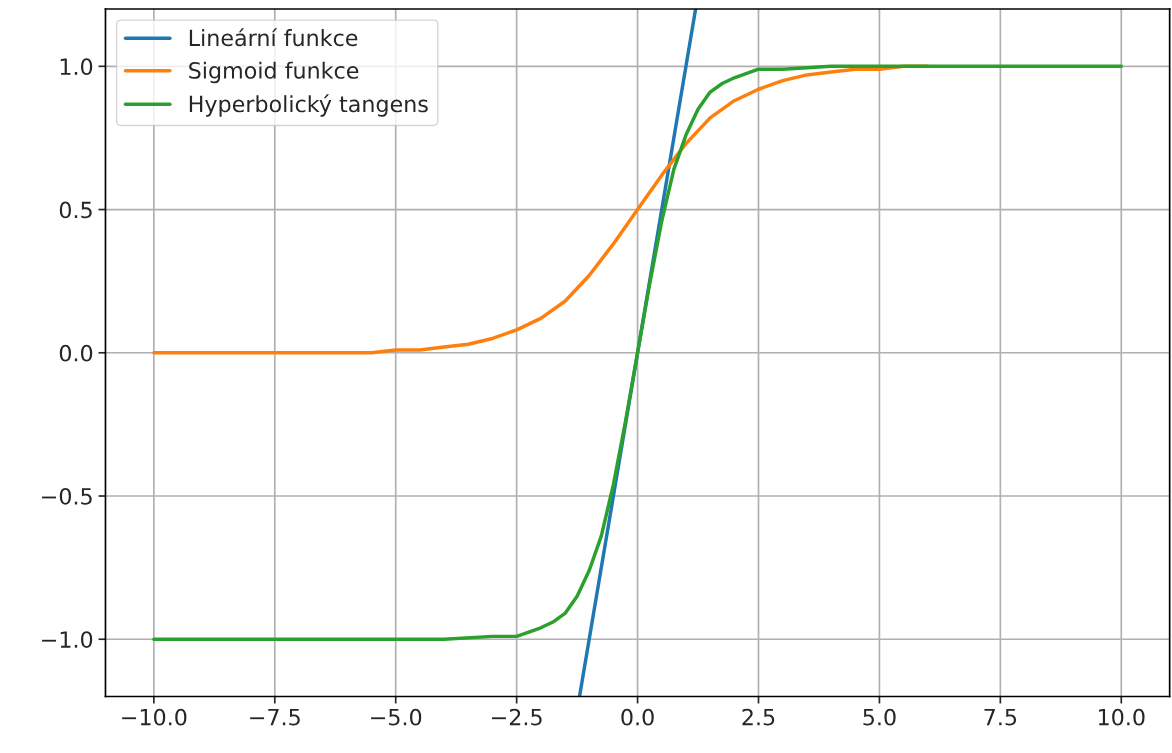 The image size is (1172, 753). What do you see at coordinates (67, 639) in the screenshot?
I see `y-tick-label: −1.0` at bounding box center [67, 639].